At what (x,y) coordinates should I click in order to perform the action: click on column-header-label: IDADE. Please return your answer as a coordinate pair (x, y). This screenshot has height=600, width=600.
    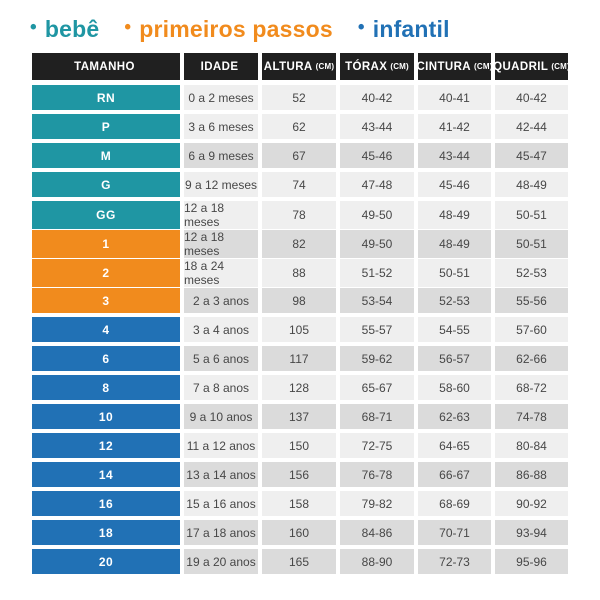
    Looking at the image, I should click on (219, 66).